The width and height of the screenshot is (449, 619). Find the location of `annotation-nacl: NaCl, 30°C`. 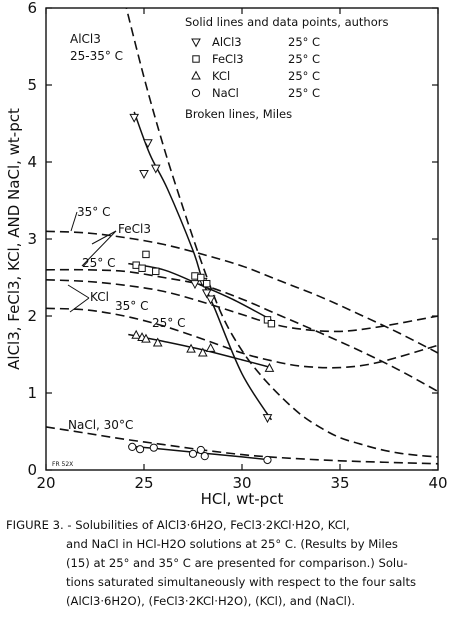

annotation-nacl: NaCl, 30°C is located at coordinates (100, 425).